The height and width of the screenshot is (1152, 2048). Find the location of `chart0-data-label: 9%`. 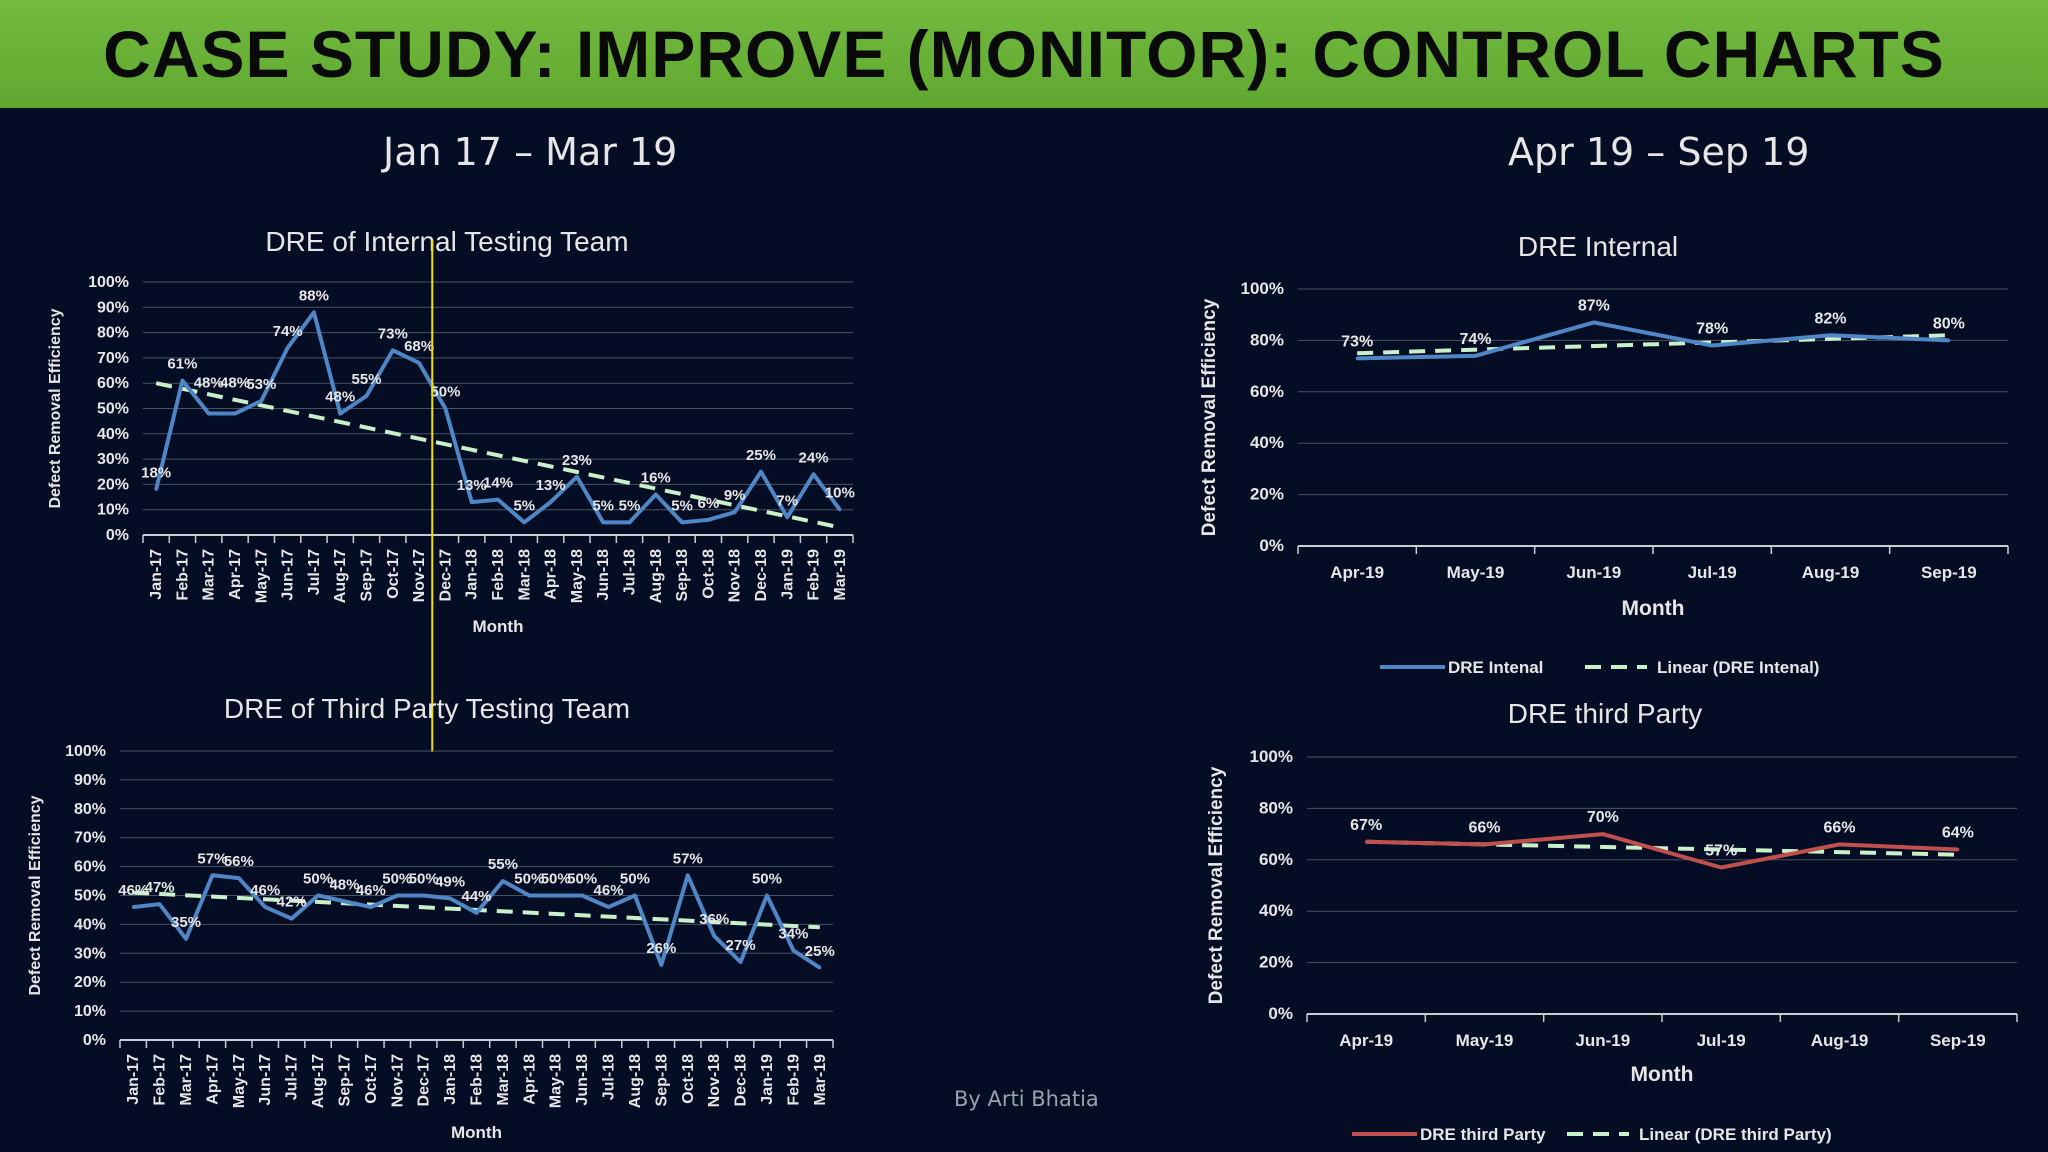

chart0-data-label: 9% is located at coordinates (735, 495).